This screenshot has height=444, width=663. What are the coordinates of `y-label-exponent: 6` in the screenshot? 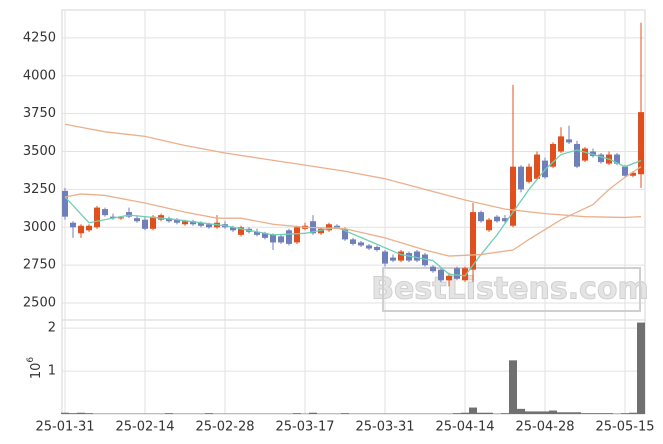 It's located at (31, 360).